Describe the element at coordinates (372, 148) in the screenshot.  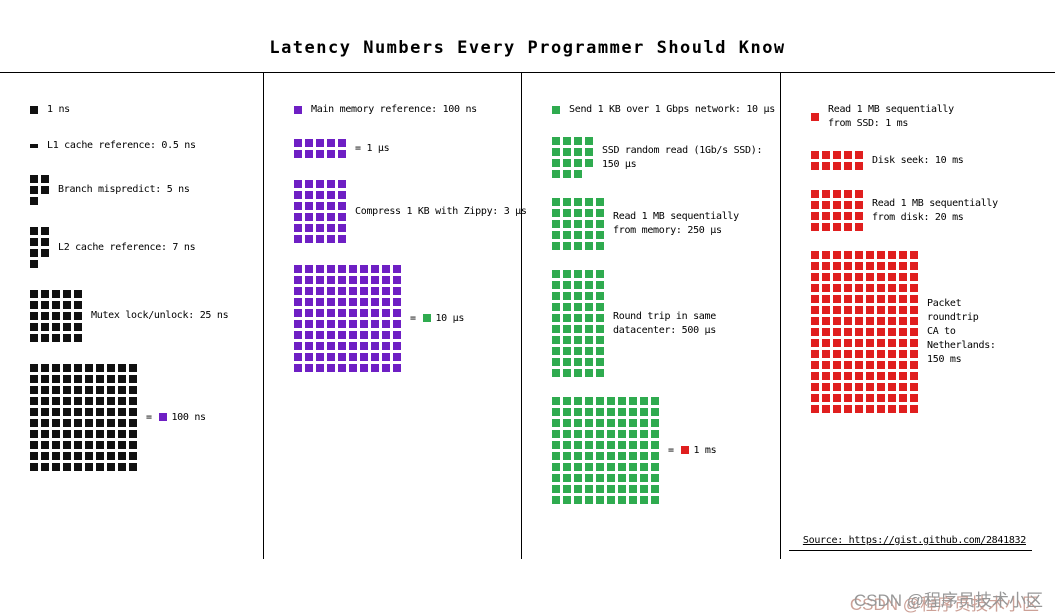
I see `item-label: = 1 μs` at that location.